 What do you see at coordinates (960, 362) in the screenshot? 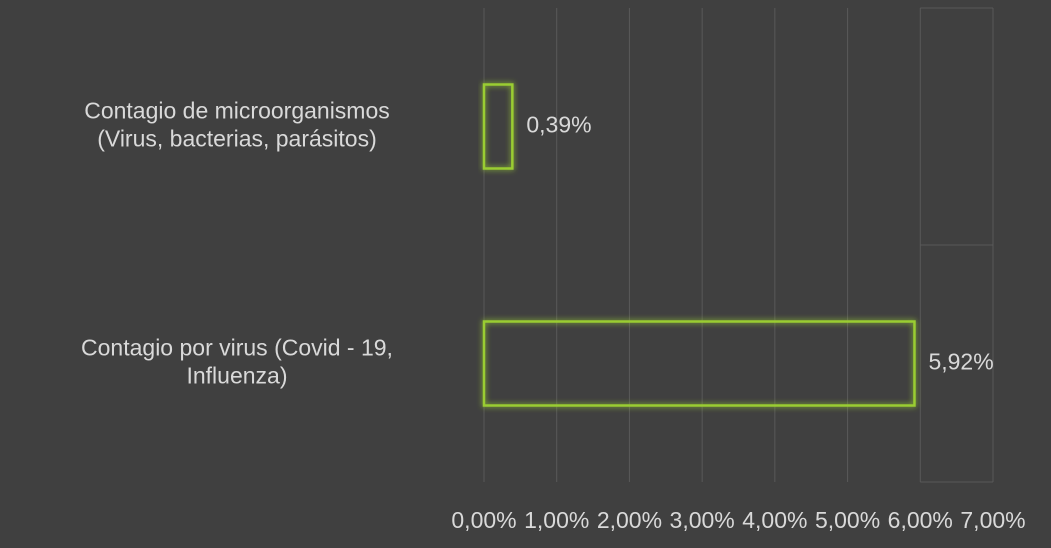
I see `data-label: 5,92%` at bounding box center [960, 362].